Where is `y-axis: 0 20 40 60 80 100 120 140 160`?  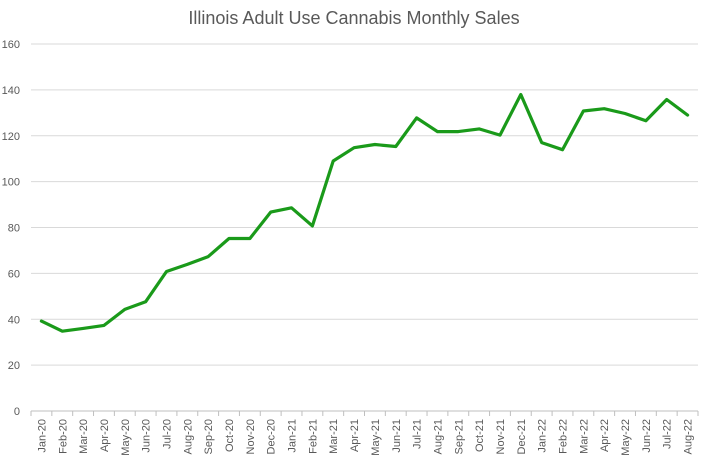
y-axis: 0 20 40 60 80 100 120 140 160 is located at coordinates (11, 228).